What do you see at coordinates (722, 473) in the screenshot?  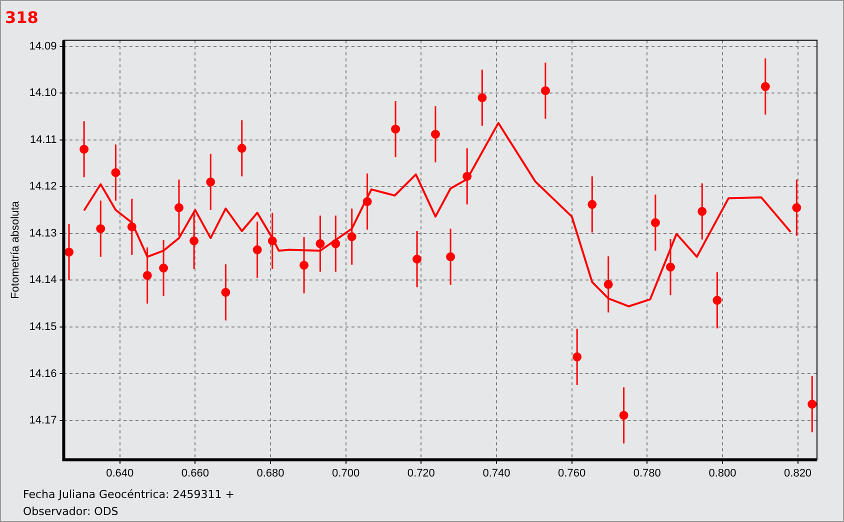 I see `x-tick-label: 0.800` at bounding box center [722, 473].